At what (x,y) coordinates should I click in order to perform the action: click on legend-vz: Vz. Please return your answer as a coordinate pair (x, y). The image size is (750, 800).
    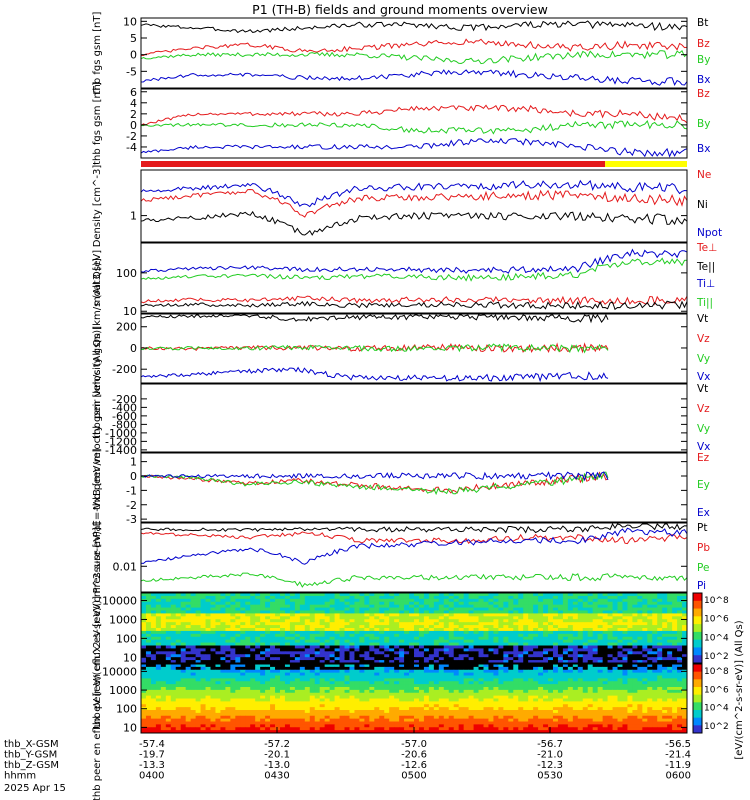
    Looking at the image, I should click on (703, 409).